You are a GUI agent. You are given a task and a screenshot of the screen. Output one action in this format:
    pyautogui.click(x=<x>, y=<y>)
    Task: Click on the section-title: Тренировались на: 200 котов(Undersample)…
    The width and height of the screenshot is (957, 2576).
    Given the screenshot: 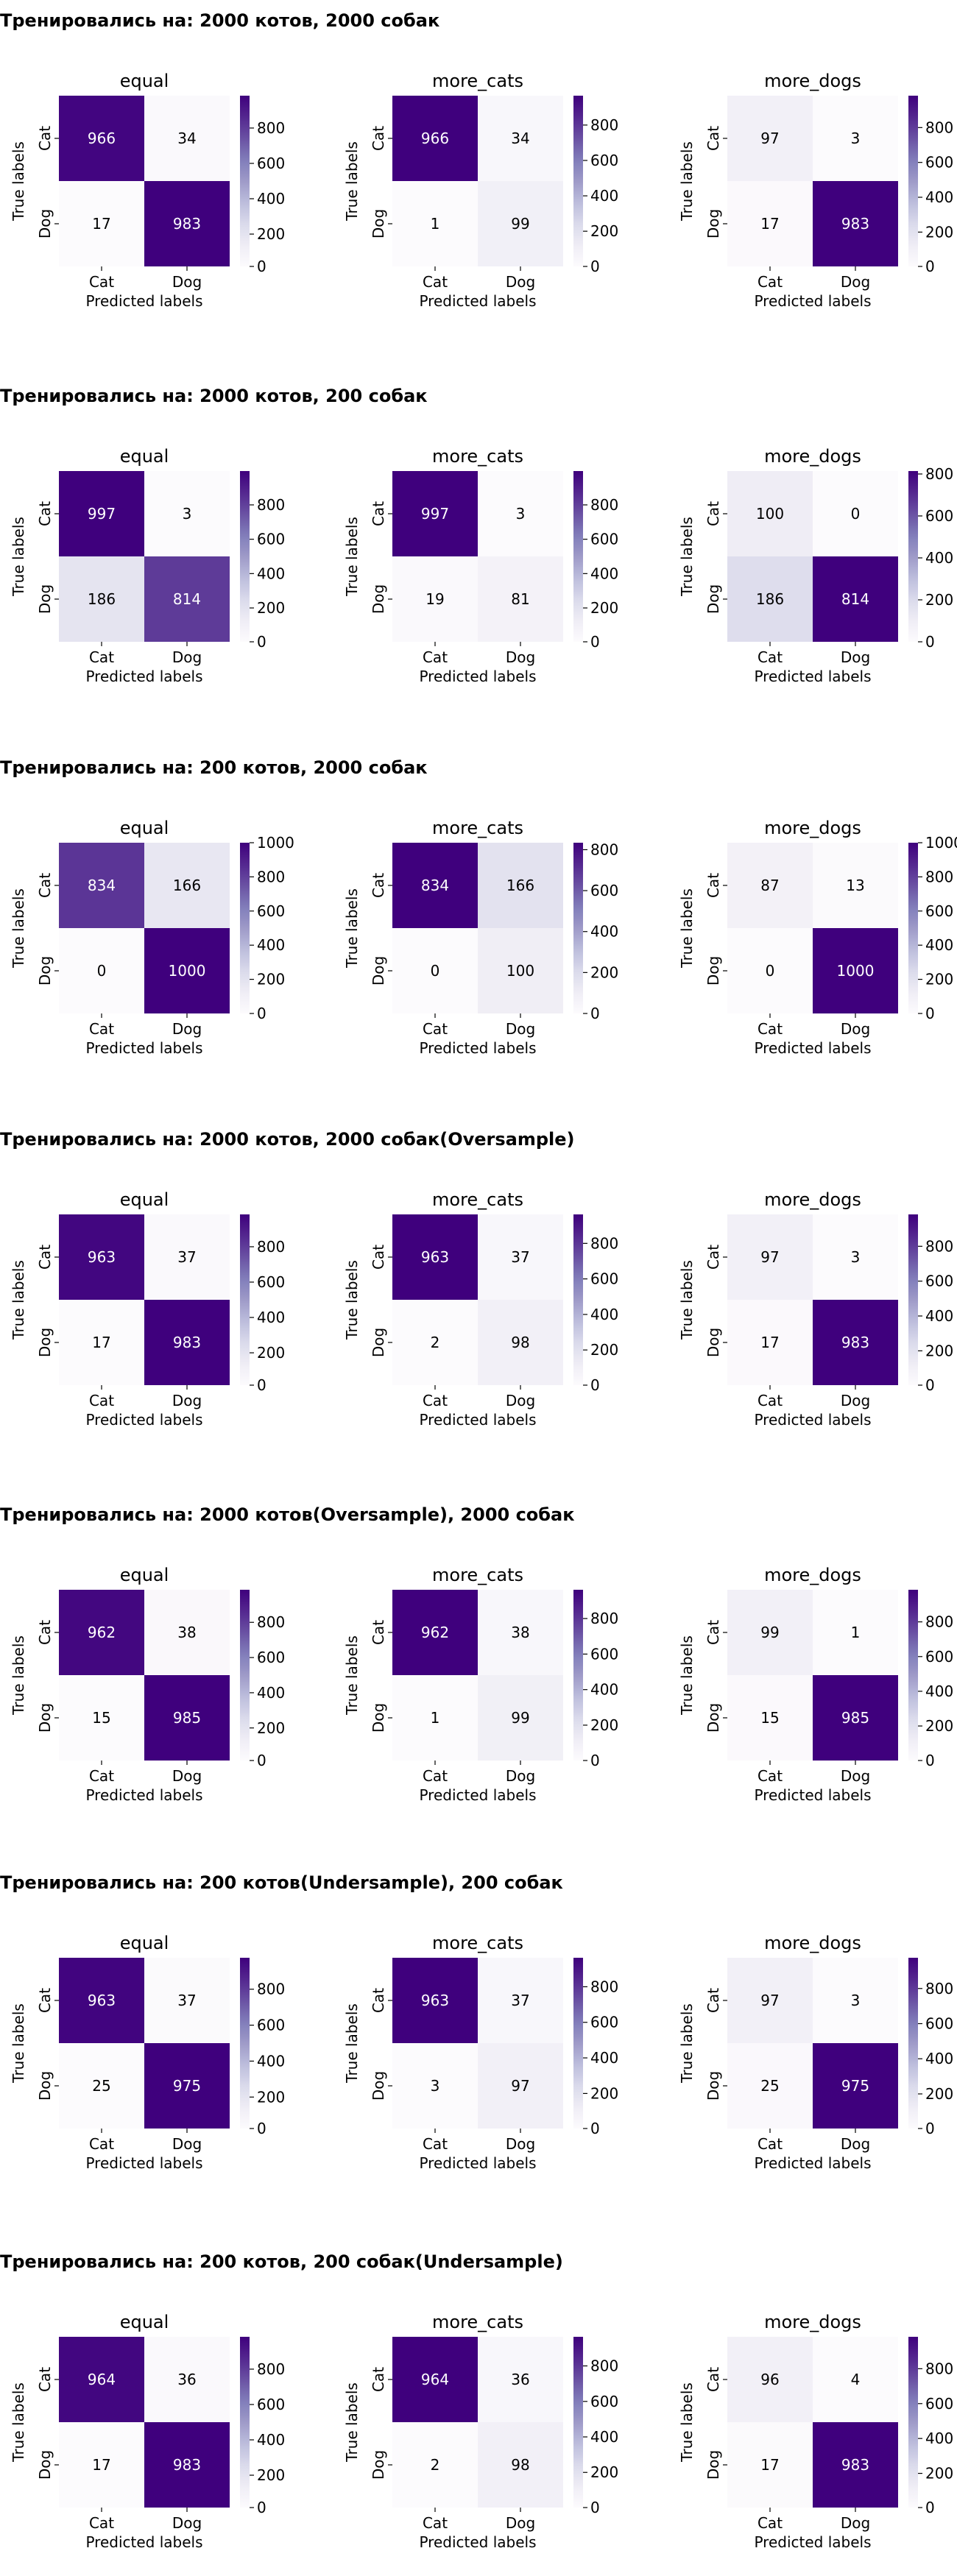 What is the action you would take?
    pyautogui.click(x=281, y=1882)
    